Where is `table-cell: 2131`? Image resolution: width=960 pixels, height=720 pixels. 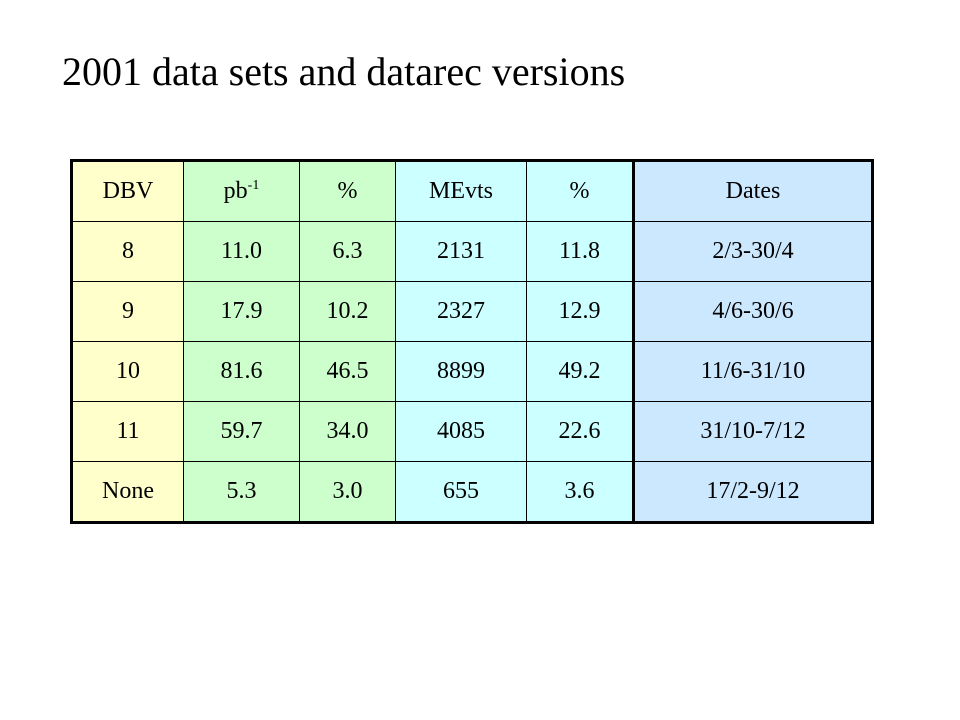
table-cell: 2131 is located at coordinates (461, 251).